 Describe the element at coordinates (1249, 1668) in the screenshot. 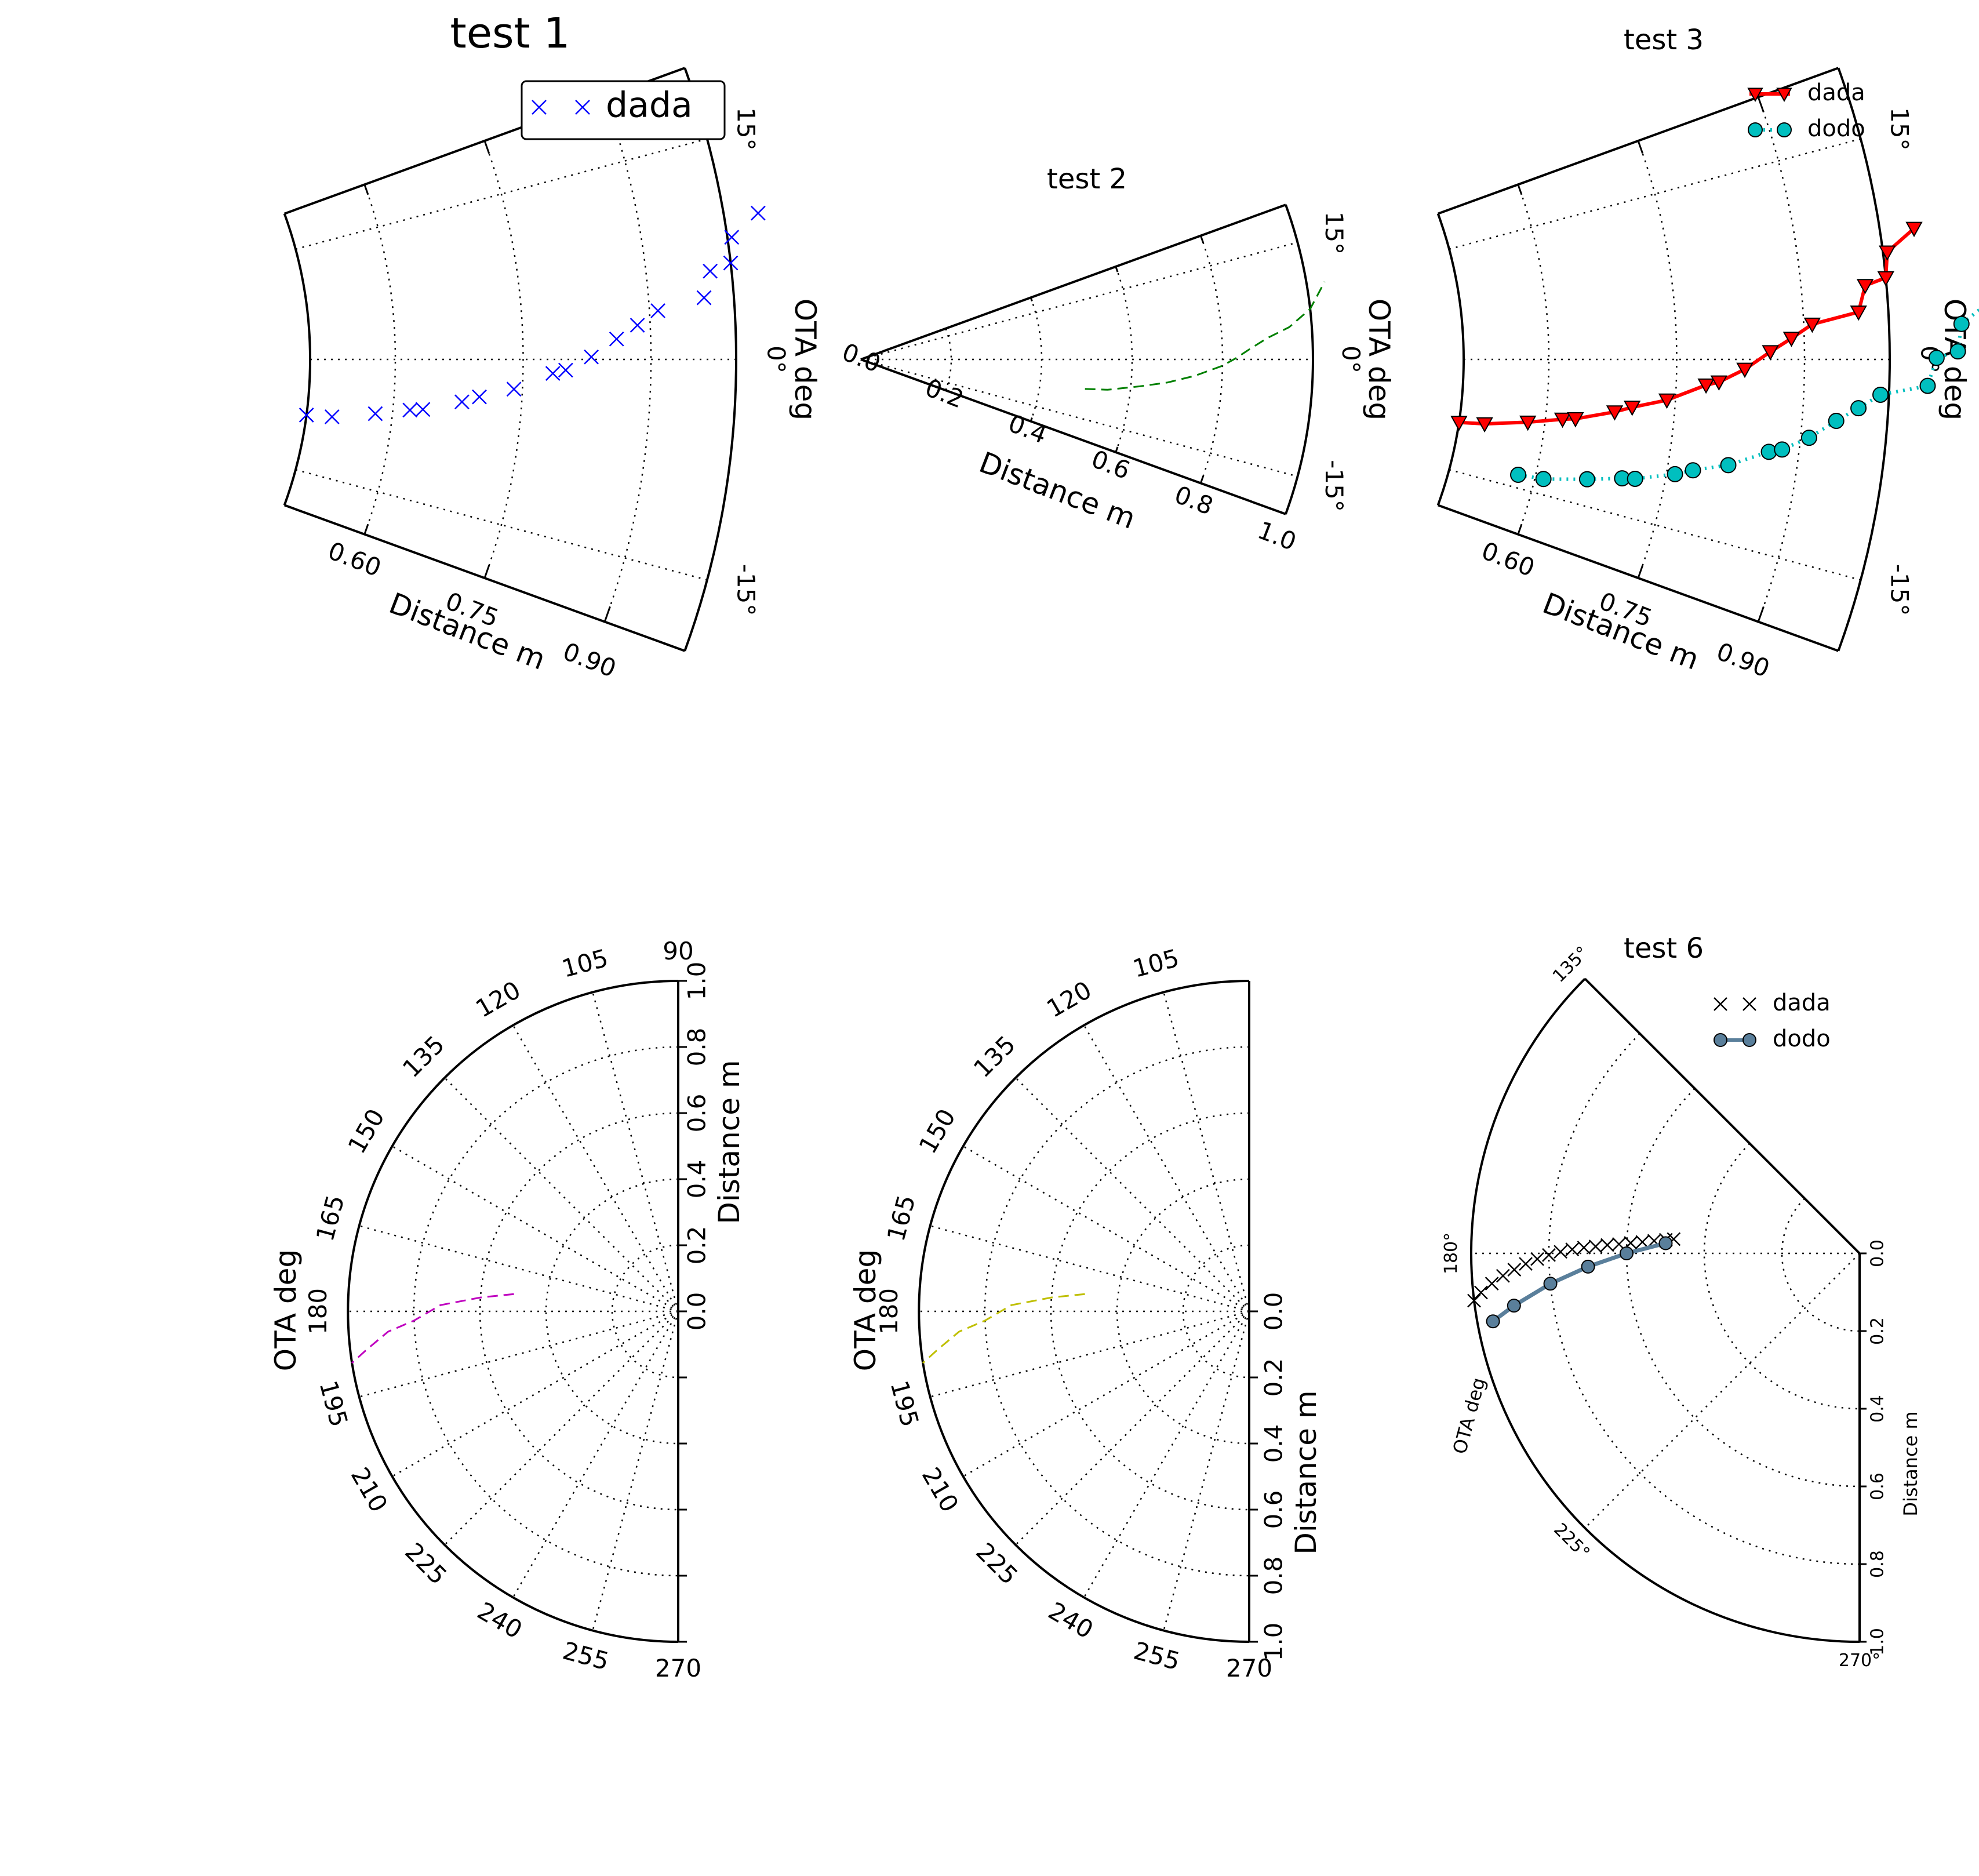

I see `chart5-ttick-label: 270` at that location.